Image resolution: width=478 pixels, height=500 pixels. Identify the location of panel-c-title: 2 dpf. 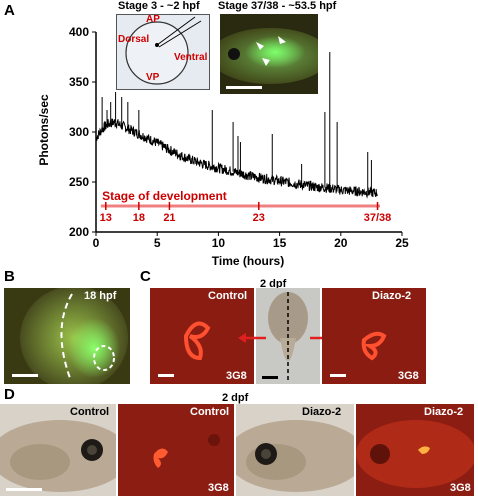
(273, 284).